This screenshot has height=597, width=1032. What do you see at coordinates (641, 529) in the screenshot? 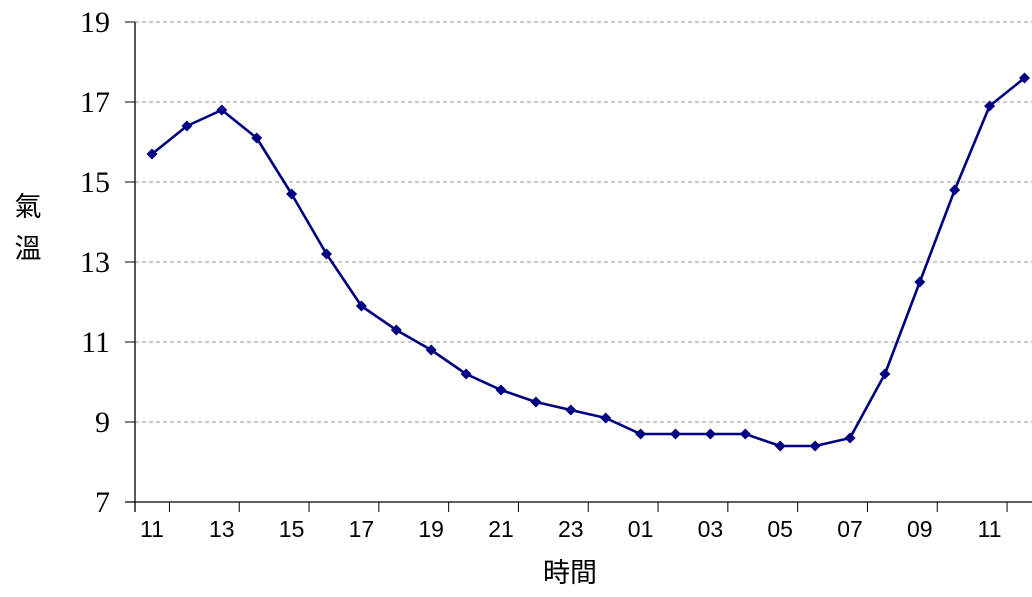
I see `x-tick-label: 01` at bounding box center [641, 529].